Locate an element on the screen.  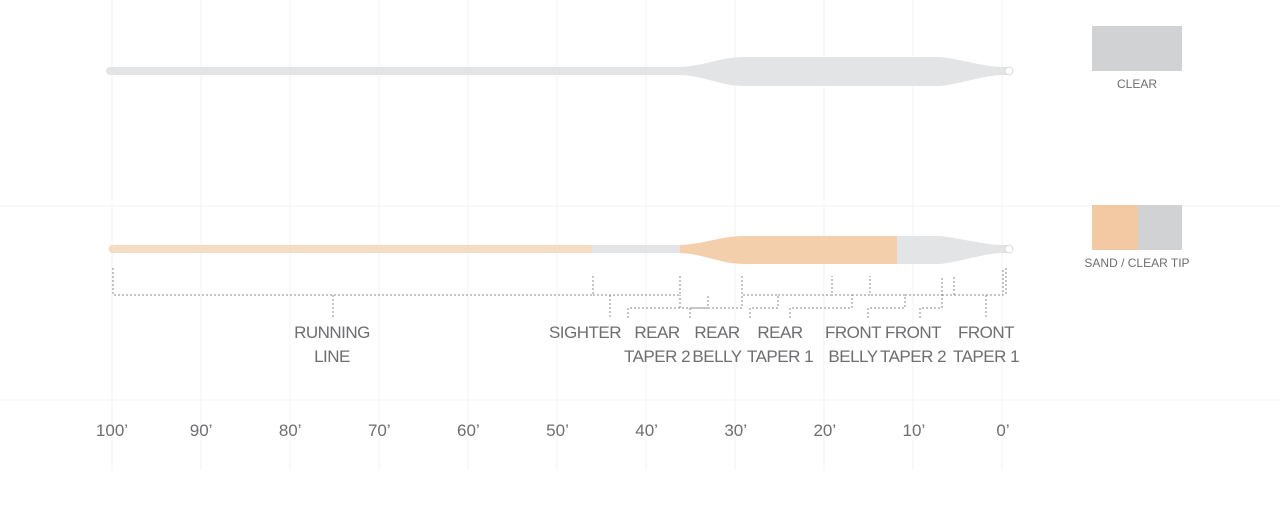
segment-label: LINE is located at coordinates (332, 356).